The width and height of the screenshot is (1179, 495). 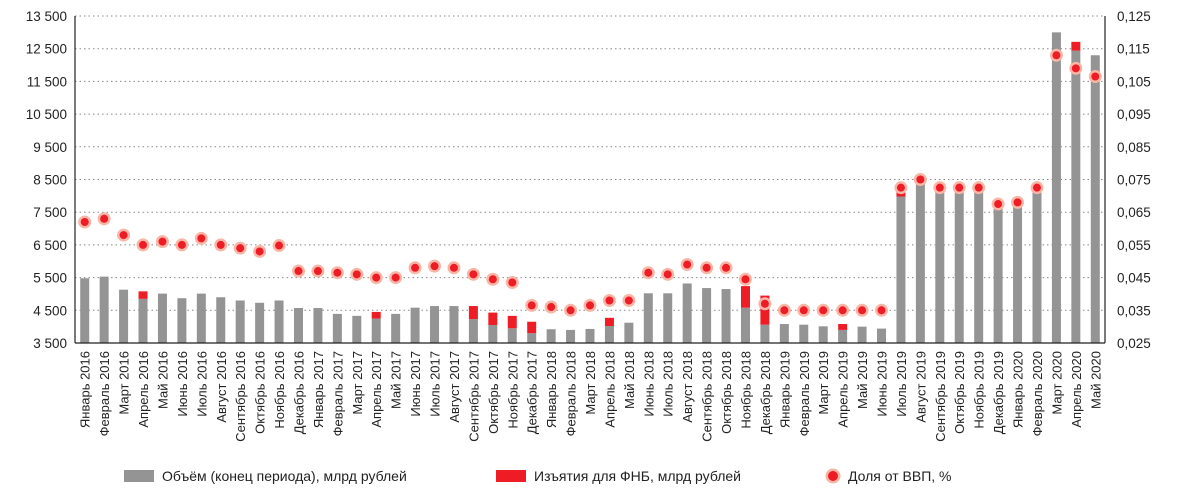 What do you see at coordinates (590, 383) in the screenshot?
I see `x-tick-label: Март 2018` at bounding box center [590, 383].